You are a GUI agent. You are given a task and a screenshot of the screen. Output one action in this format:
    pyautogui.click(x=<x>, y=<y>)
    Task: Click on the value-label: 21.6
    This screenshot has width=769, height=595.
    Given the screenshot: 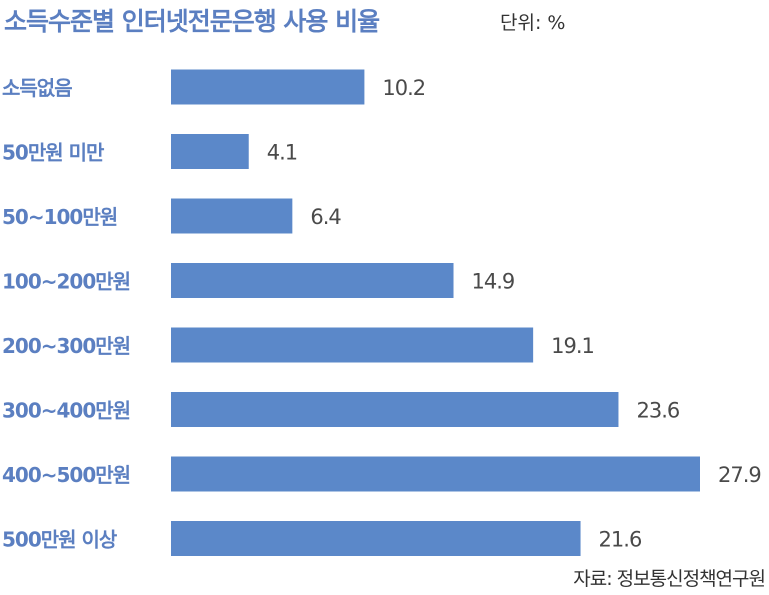 What is the action you would take?
    pyautogui.click(x=620, y=540)
    